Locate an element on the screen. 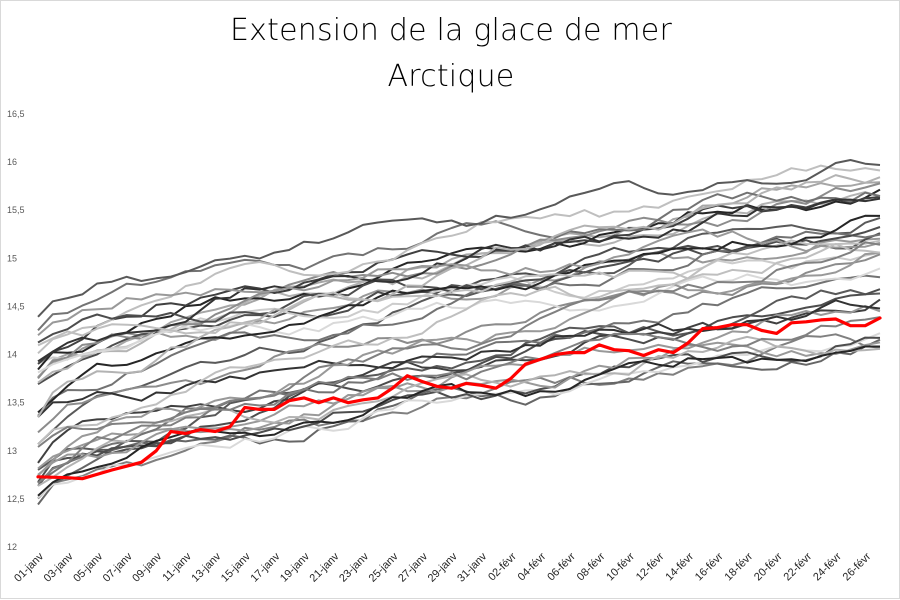 The image size is (900, 600). y-tick-label: 14,5 is located at coordinates (16, 306).